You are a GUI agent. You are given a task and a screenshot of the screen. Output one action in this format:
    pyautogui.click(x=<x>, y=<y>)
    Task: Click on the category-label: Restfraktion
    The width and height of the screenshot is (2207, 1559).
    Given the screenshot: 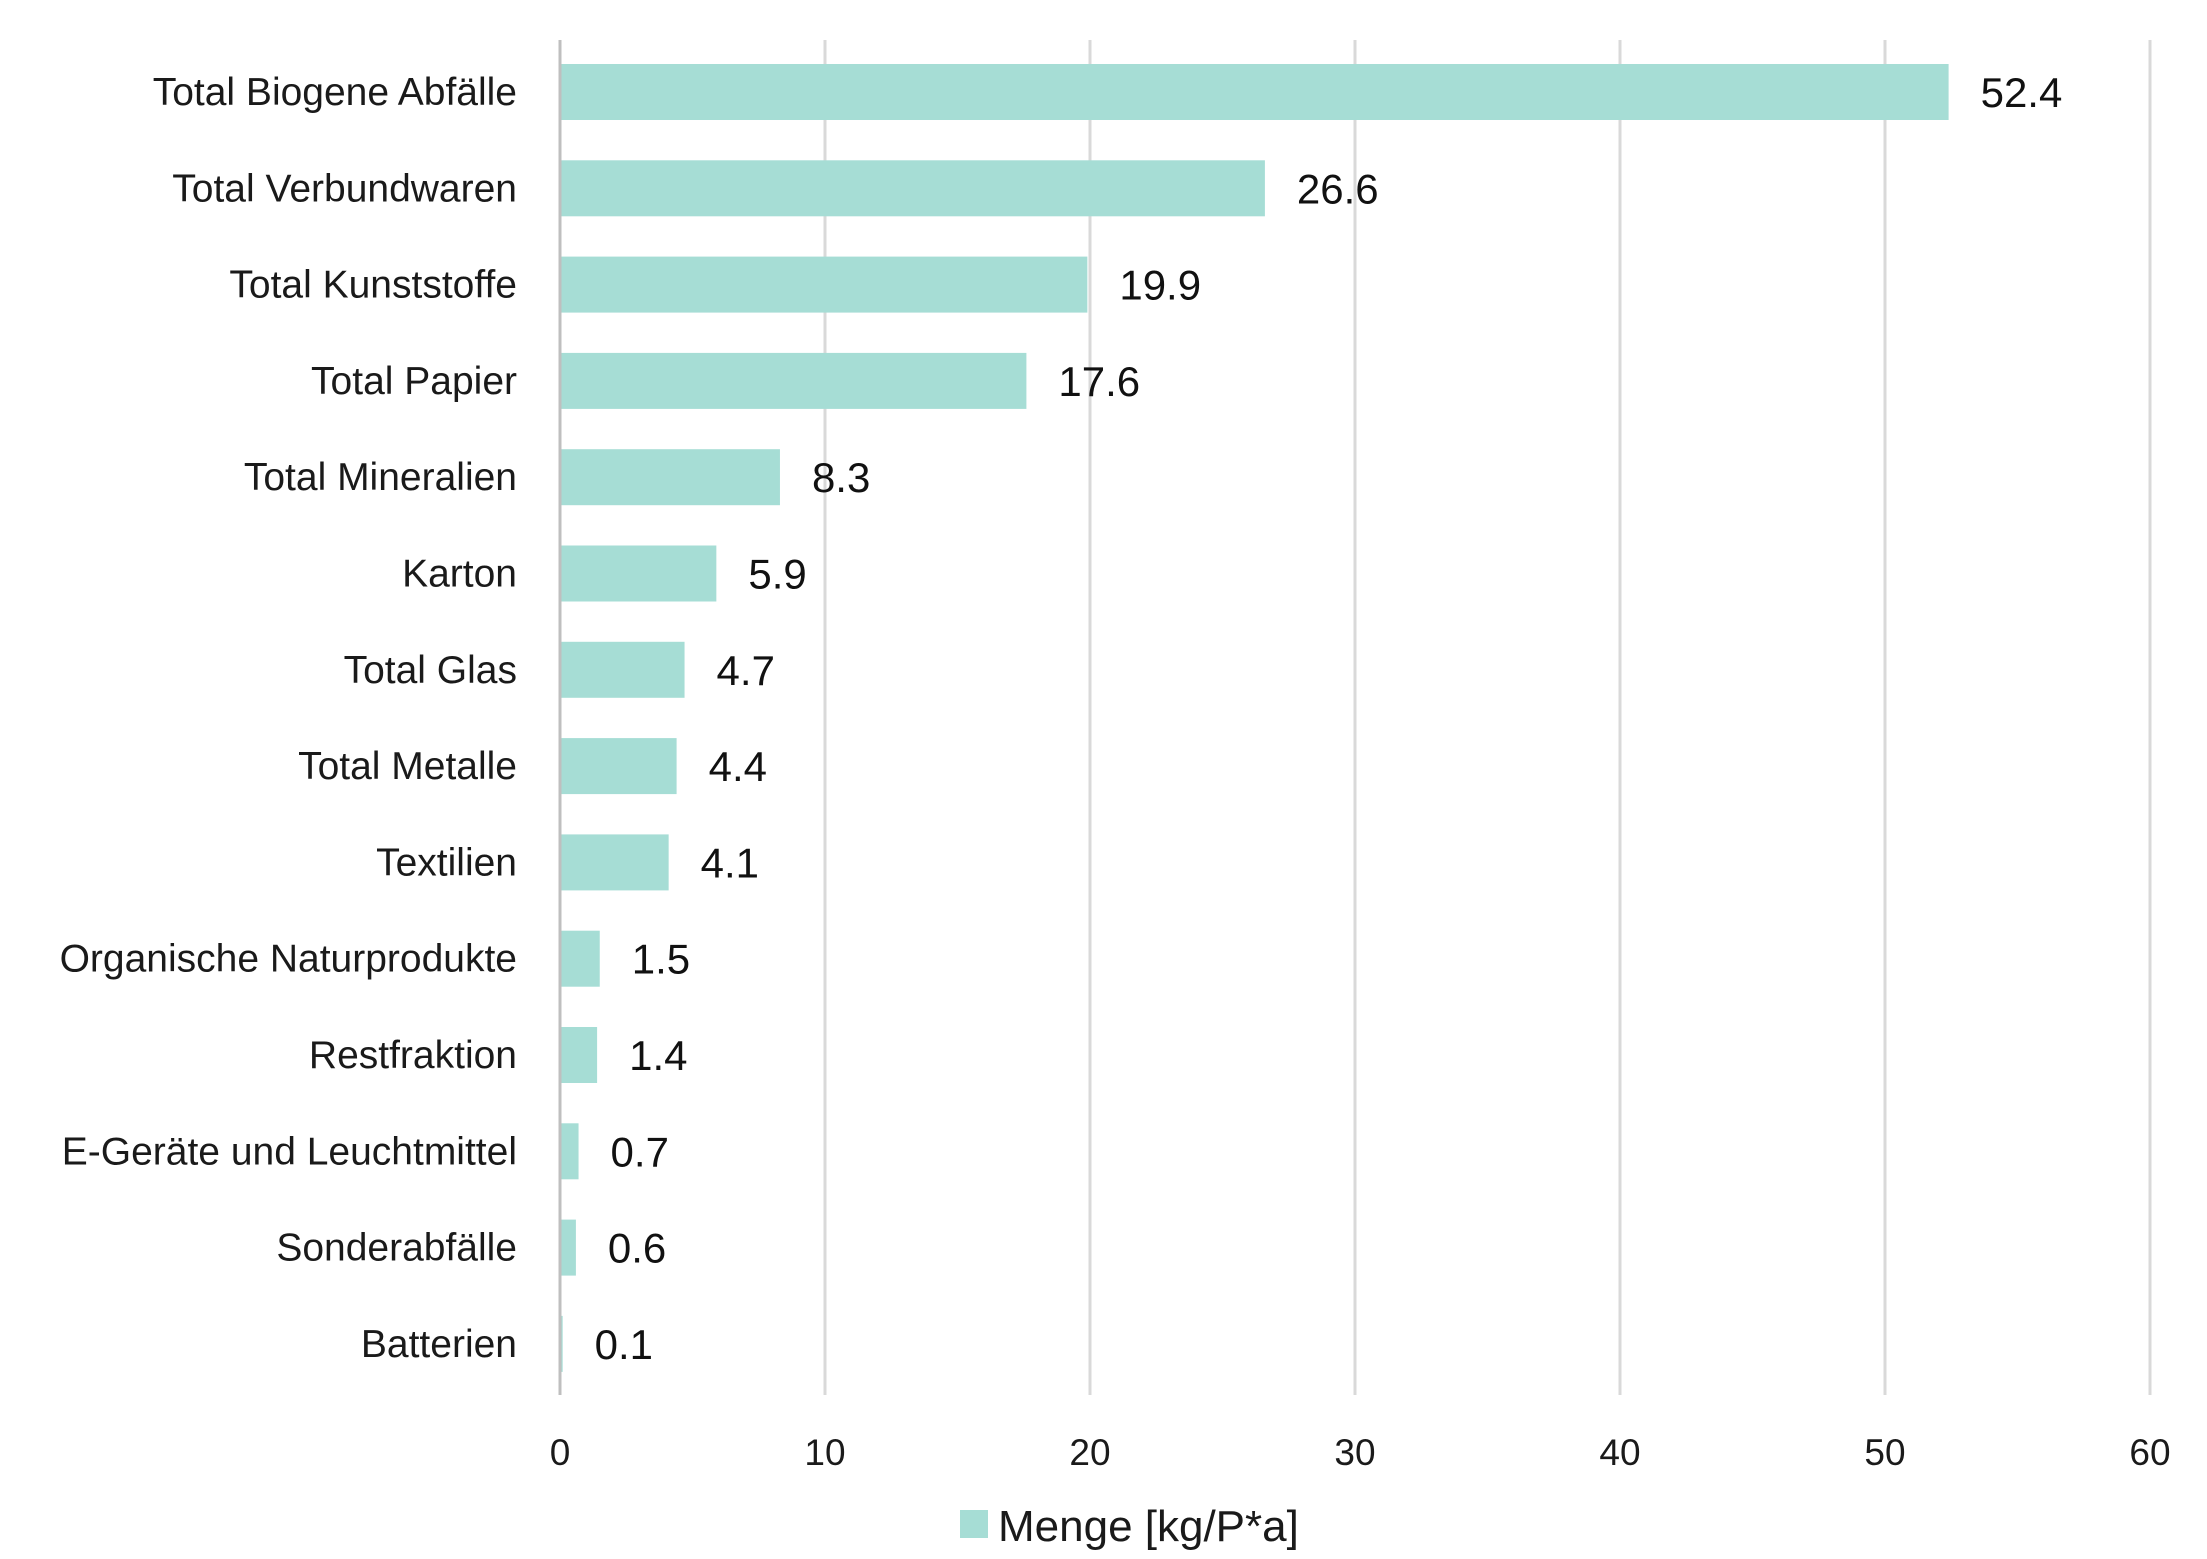 What is the action you would take?
    pyautogui.click(x=413, y=1055)
    